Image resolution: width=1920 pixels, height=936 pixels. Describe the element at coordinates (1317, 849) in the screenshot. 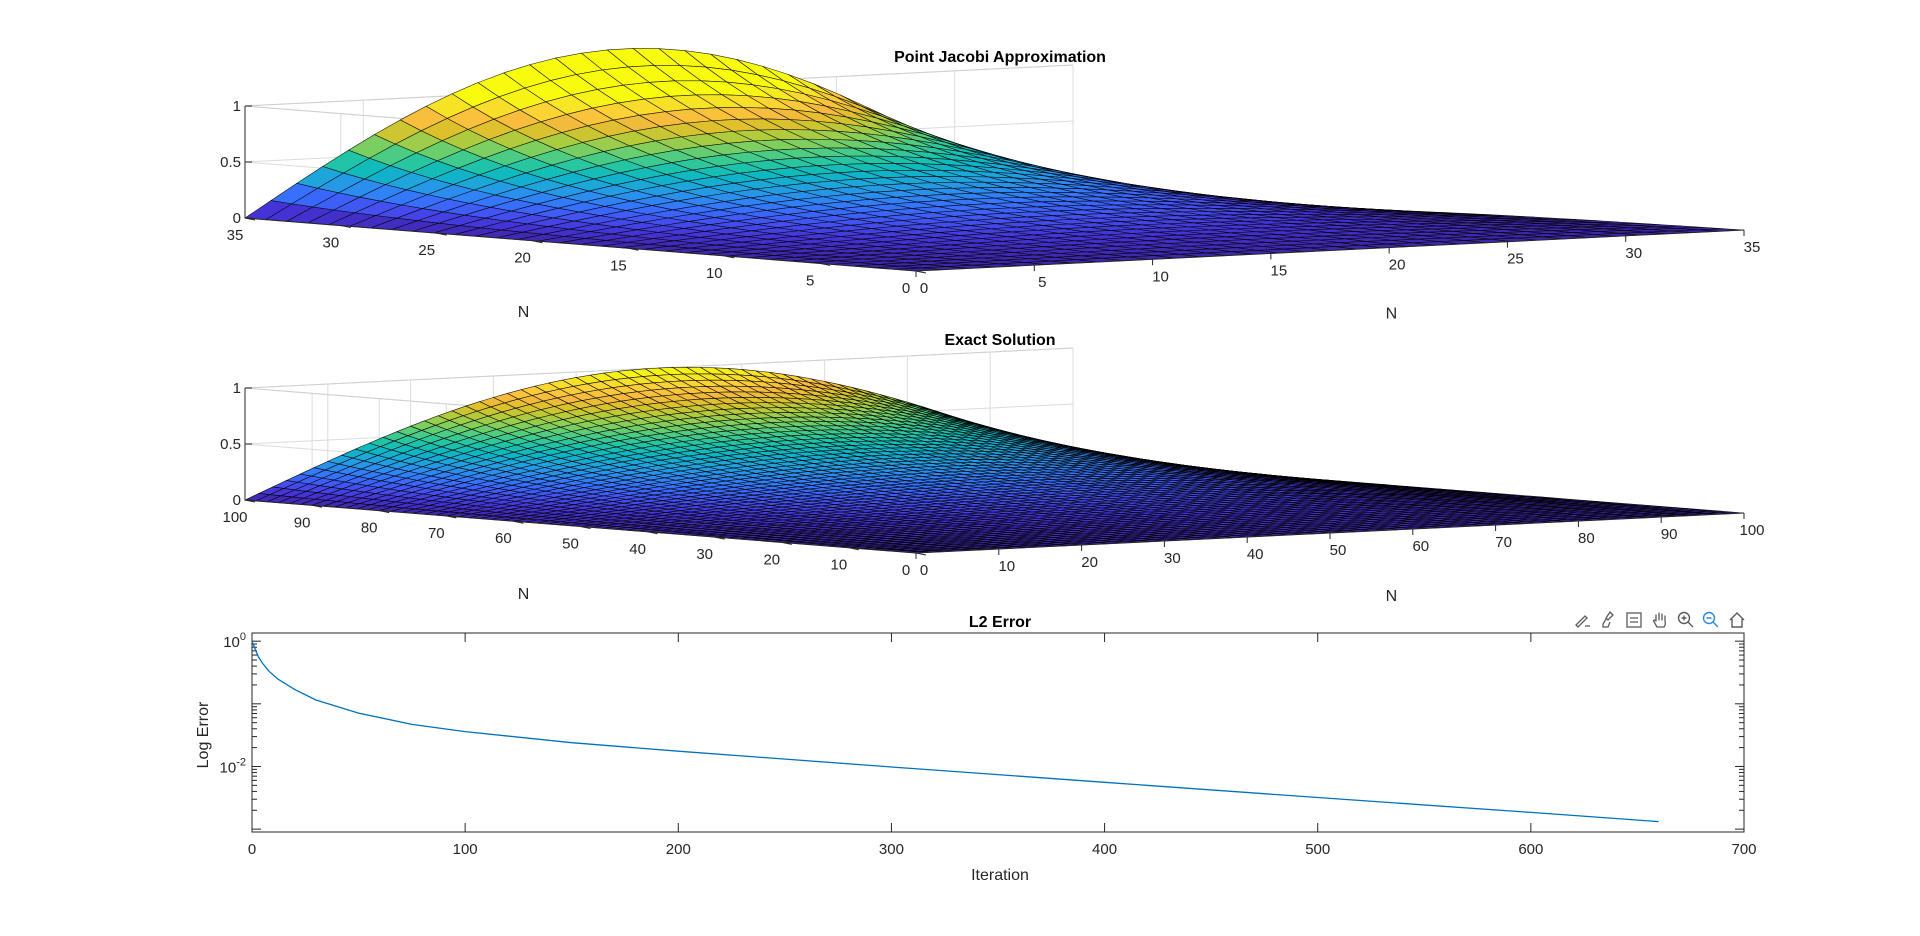

I see `x-tick-label: 500` at that location.